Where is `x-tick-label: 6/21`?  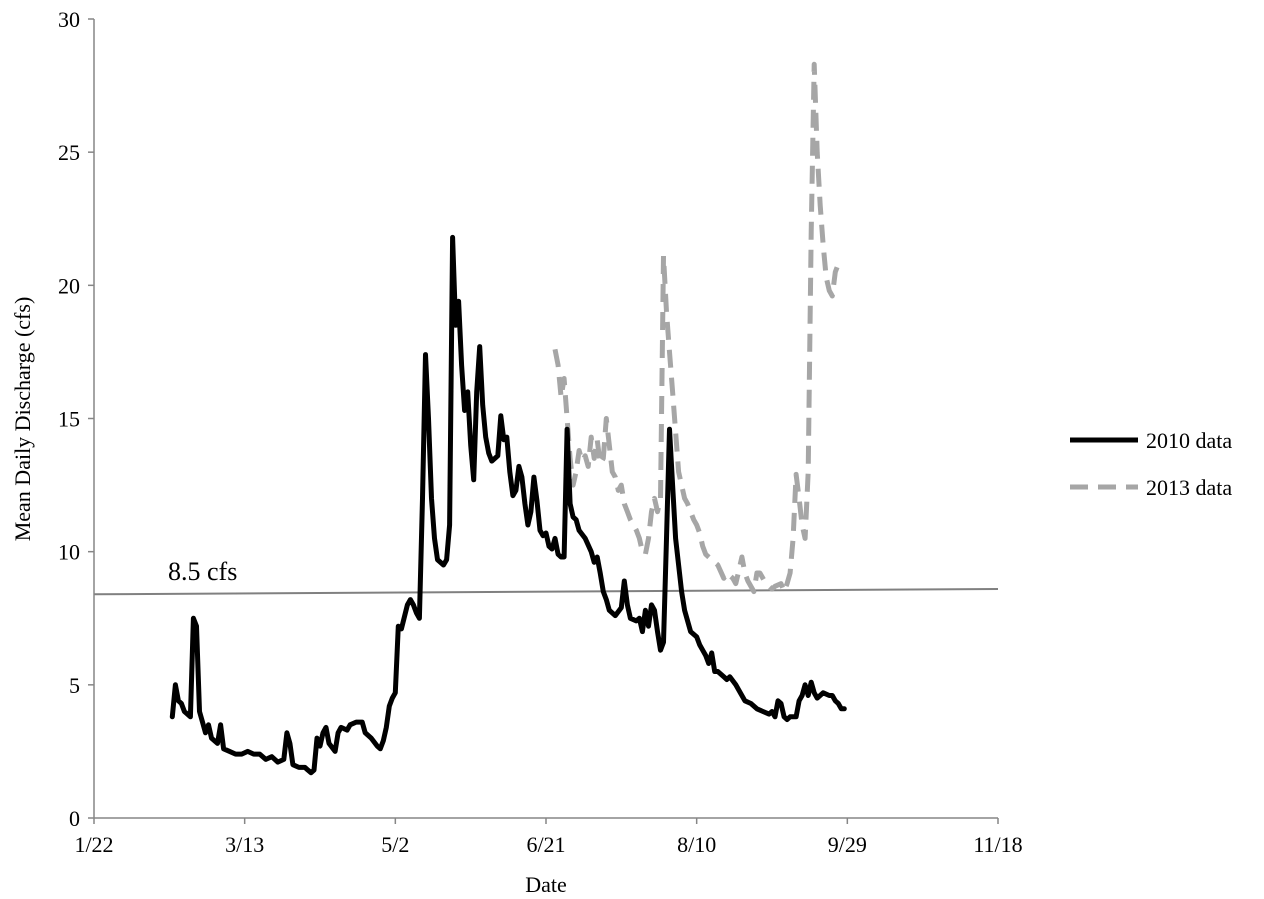 x-tick-label: 6/21 is located at coordinates (545, 844).